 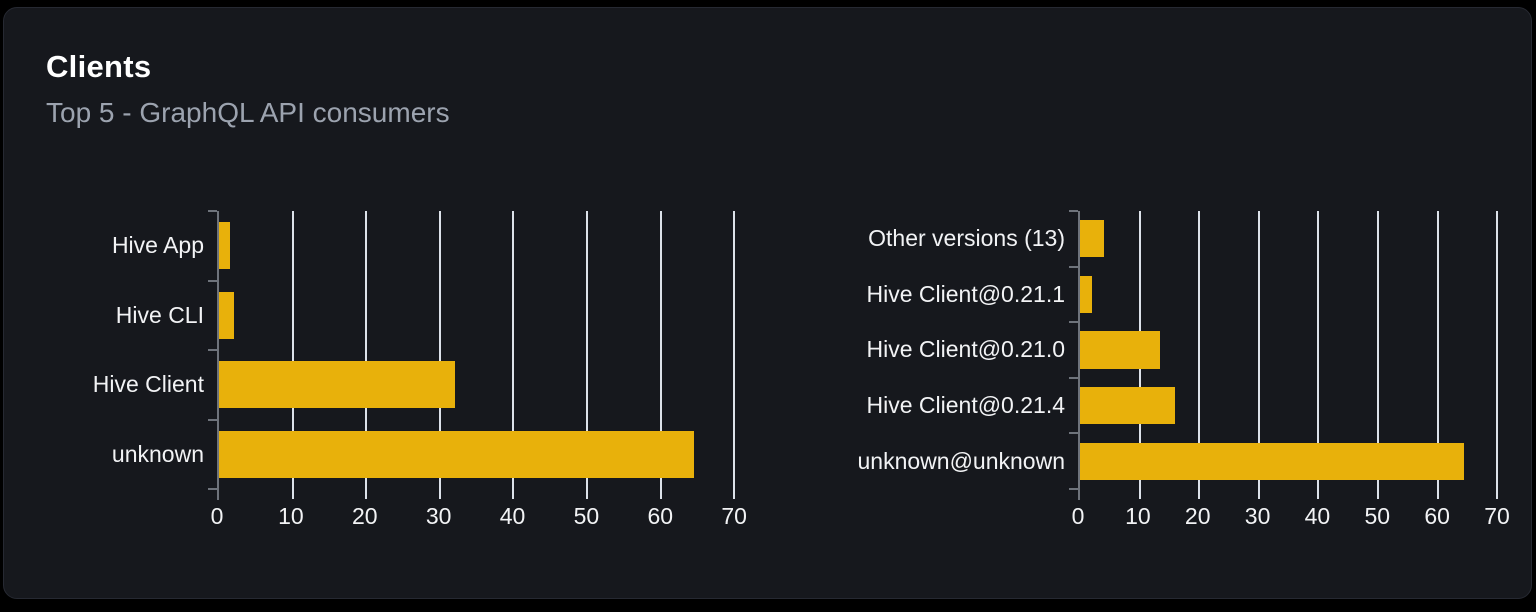 I want to click on y-axis-label: Other versions (13), so click(x=966, y=238).